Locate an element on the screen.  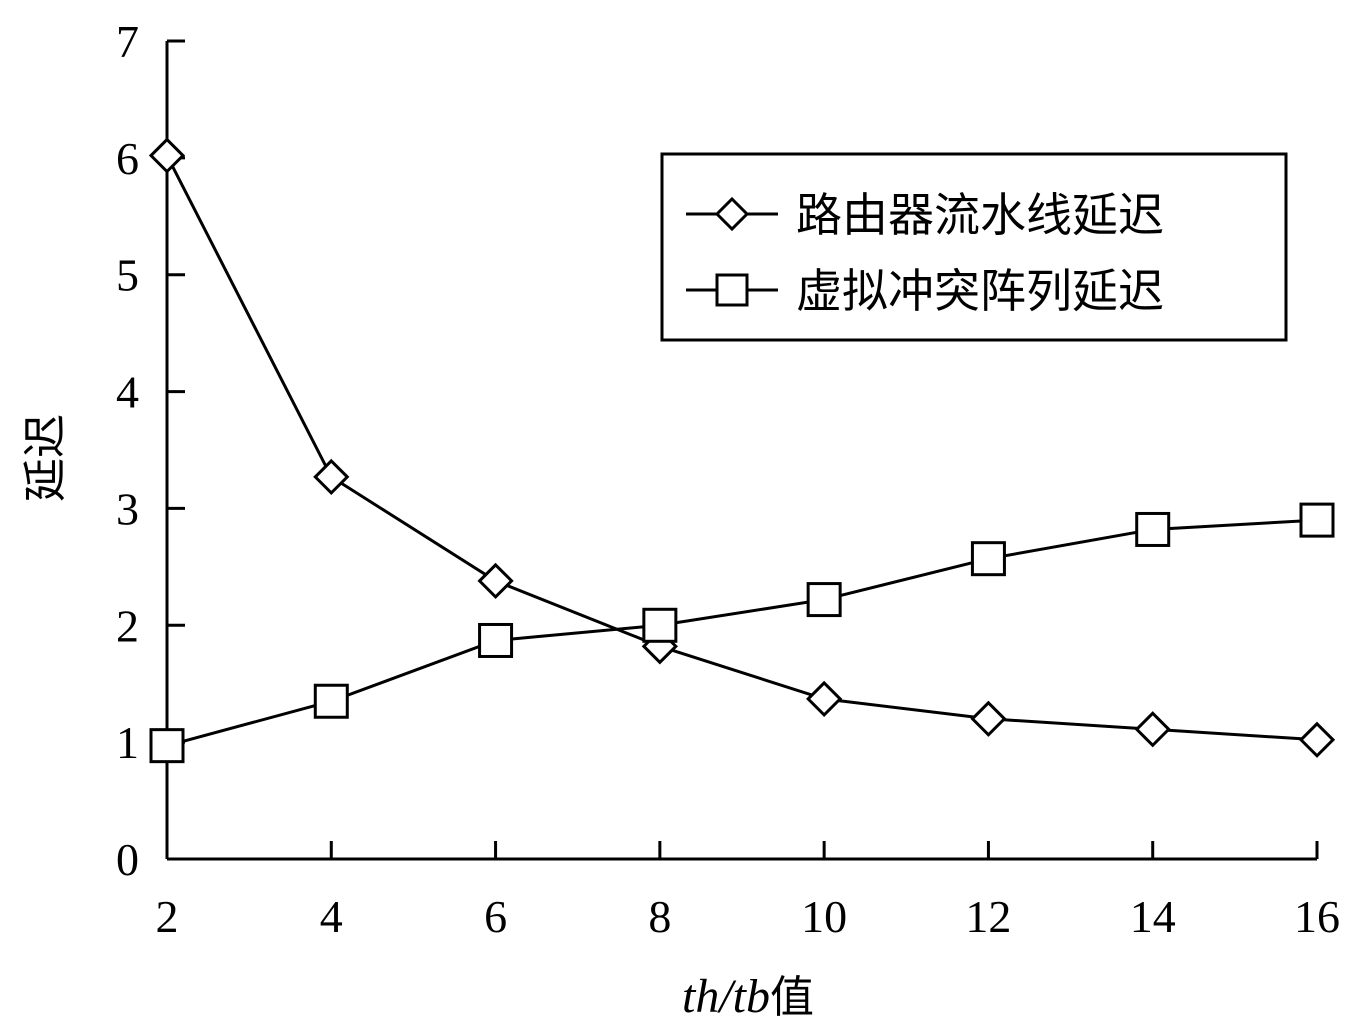
x-tick-label: 8 is located at coordinates (659, 916).